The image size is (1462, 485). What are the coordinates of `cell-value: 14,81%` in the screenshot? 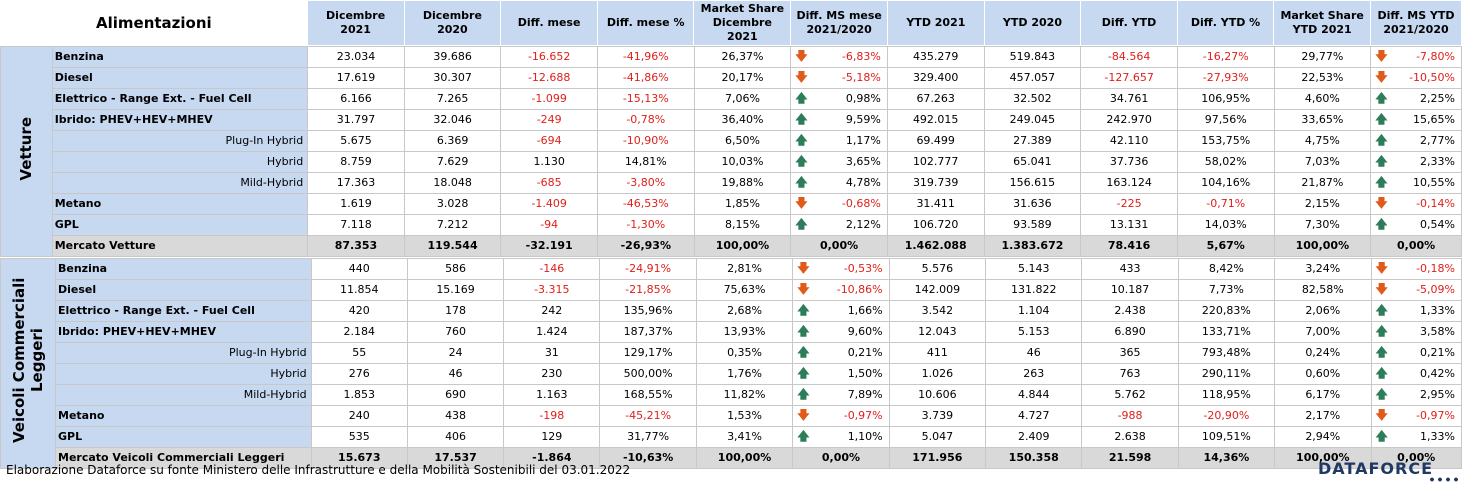 It's located at (645, 162).